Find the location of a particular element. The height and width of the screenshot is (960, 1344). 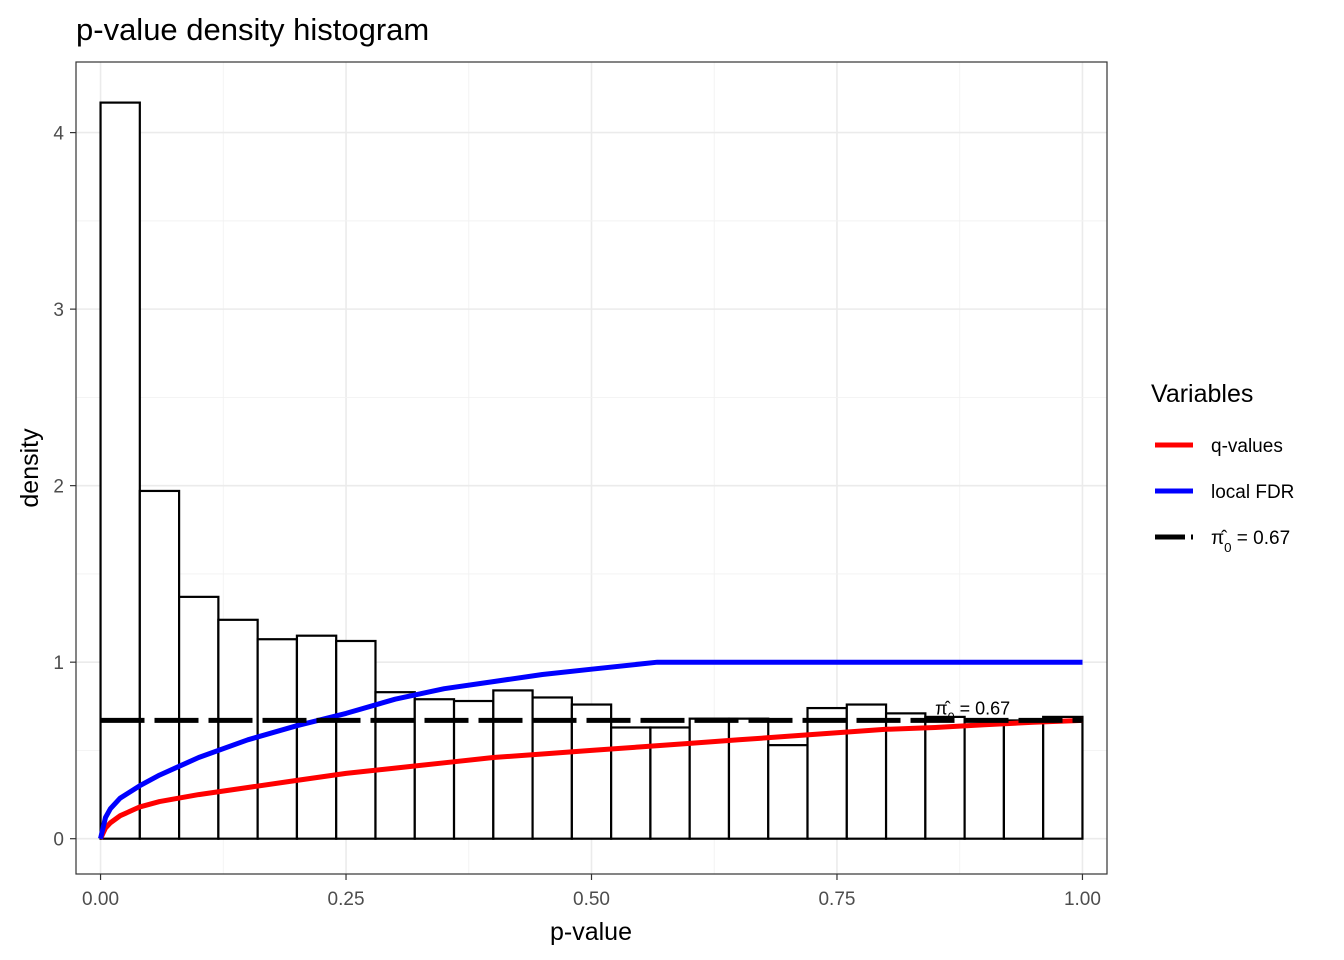

legend-label: q-values is located at coordinates (1247, 446).